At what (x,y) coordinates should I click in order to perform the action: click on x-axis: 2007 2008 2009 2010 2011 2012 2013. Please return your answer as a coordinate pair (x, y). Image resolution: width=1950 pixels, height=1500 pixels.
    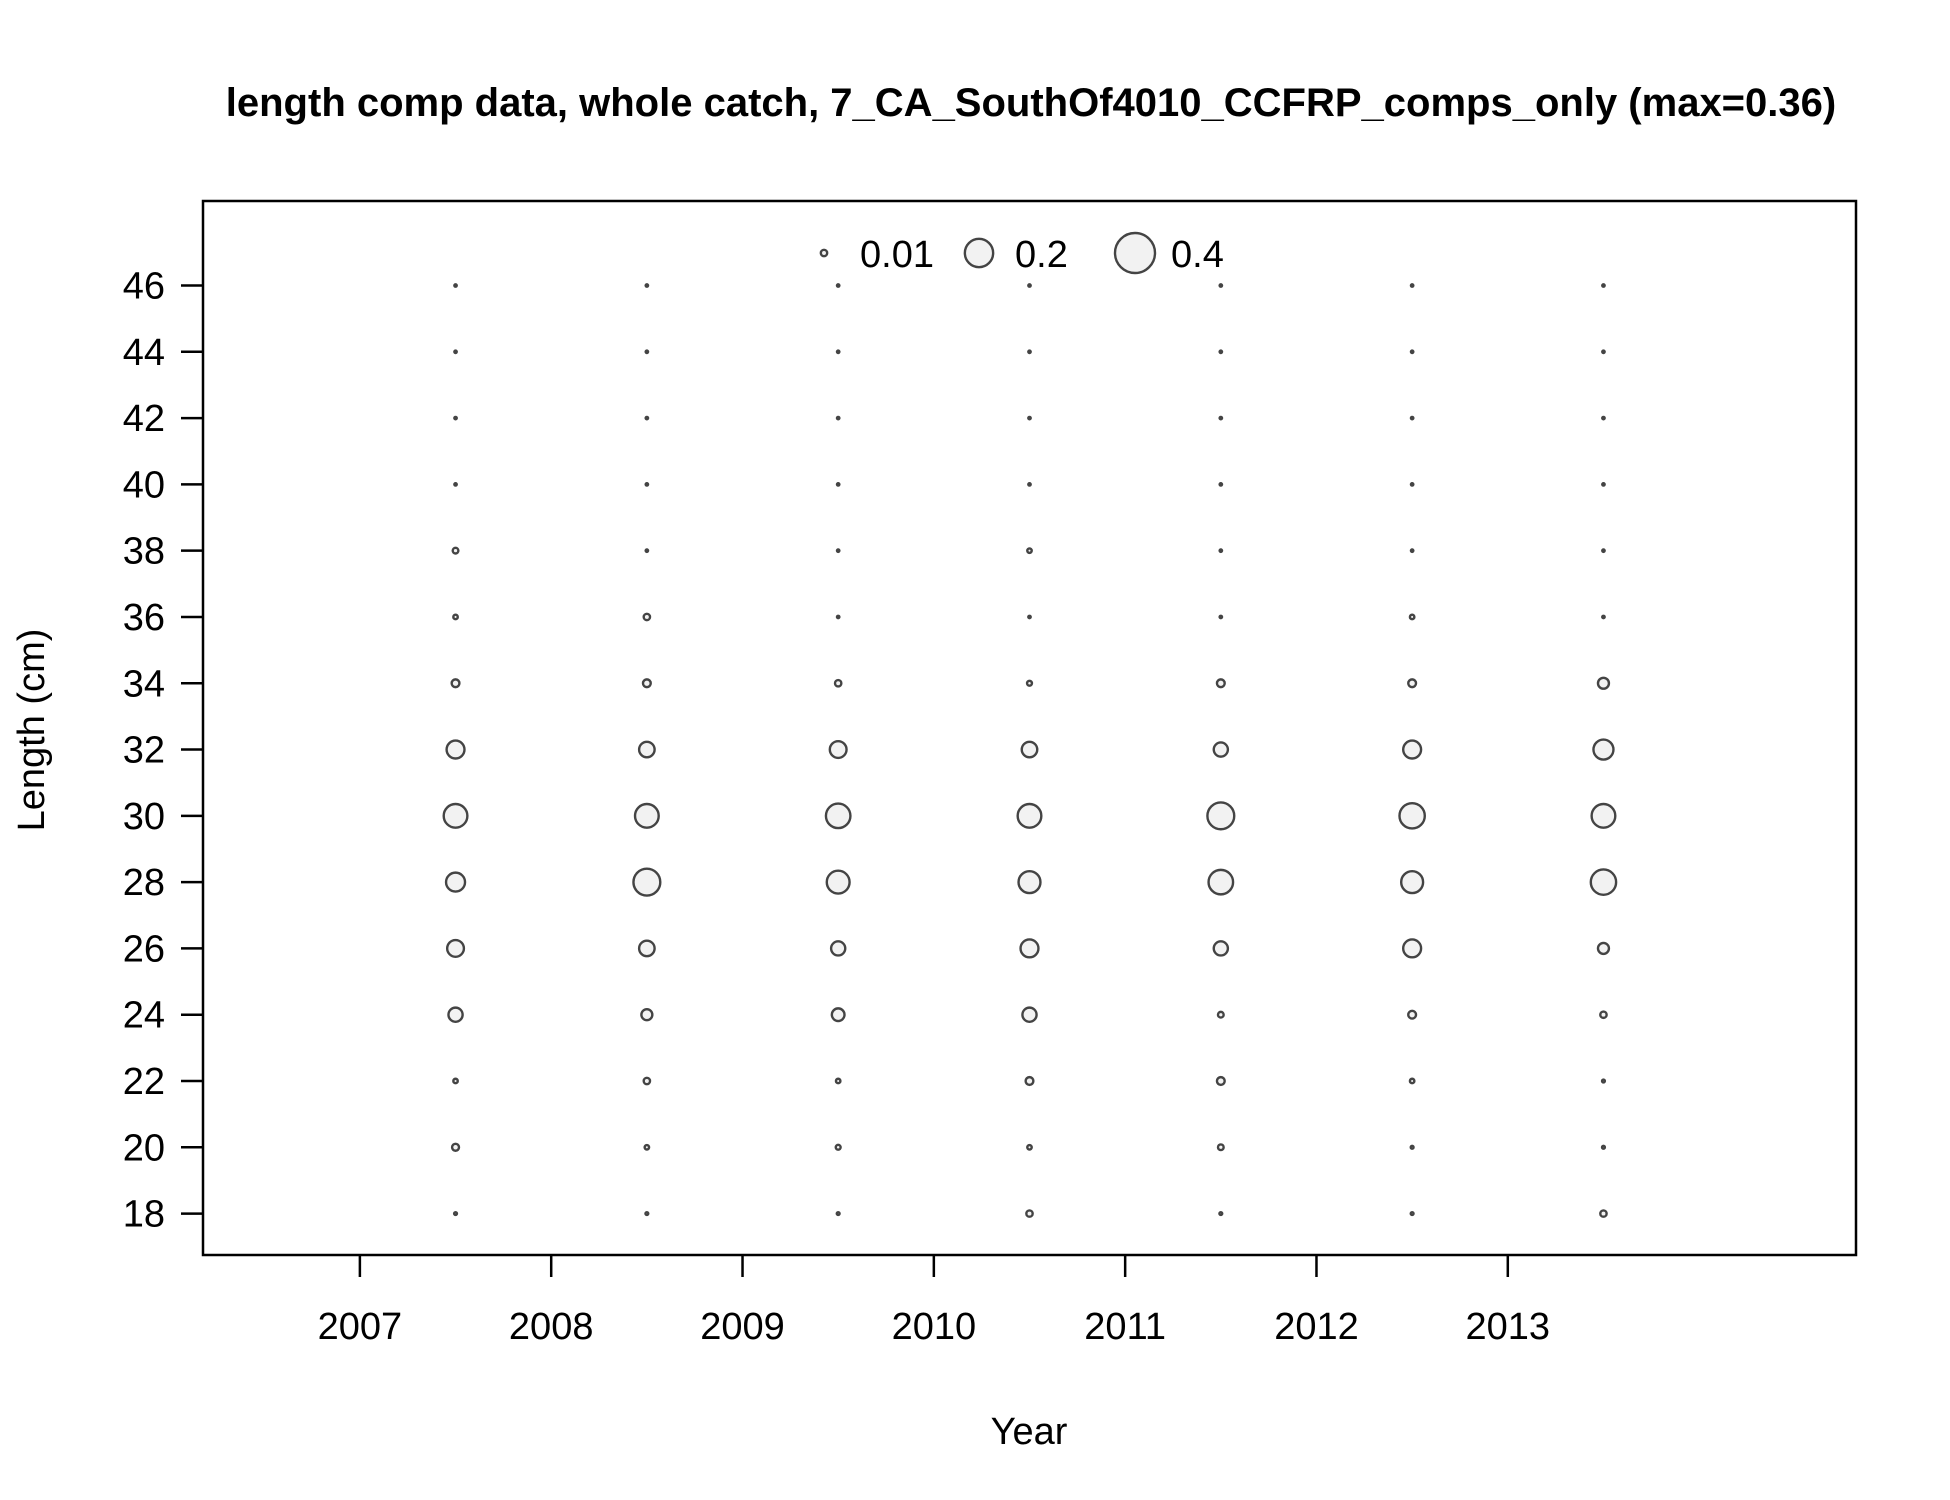
    Looking at the image, I should click on (934, 1301).